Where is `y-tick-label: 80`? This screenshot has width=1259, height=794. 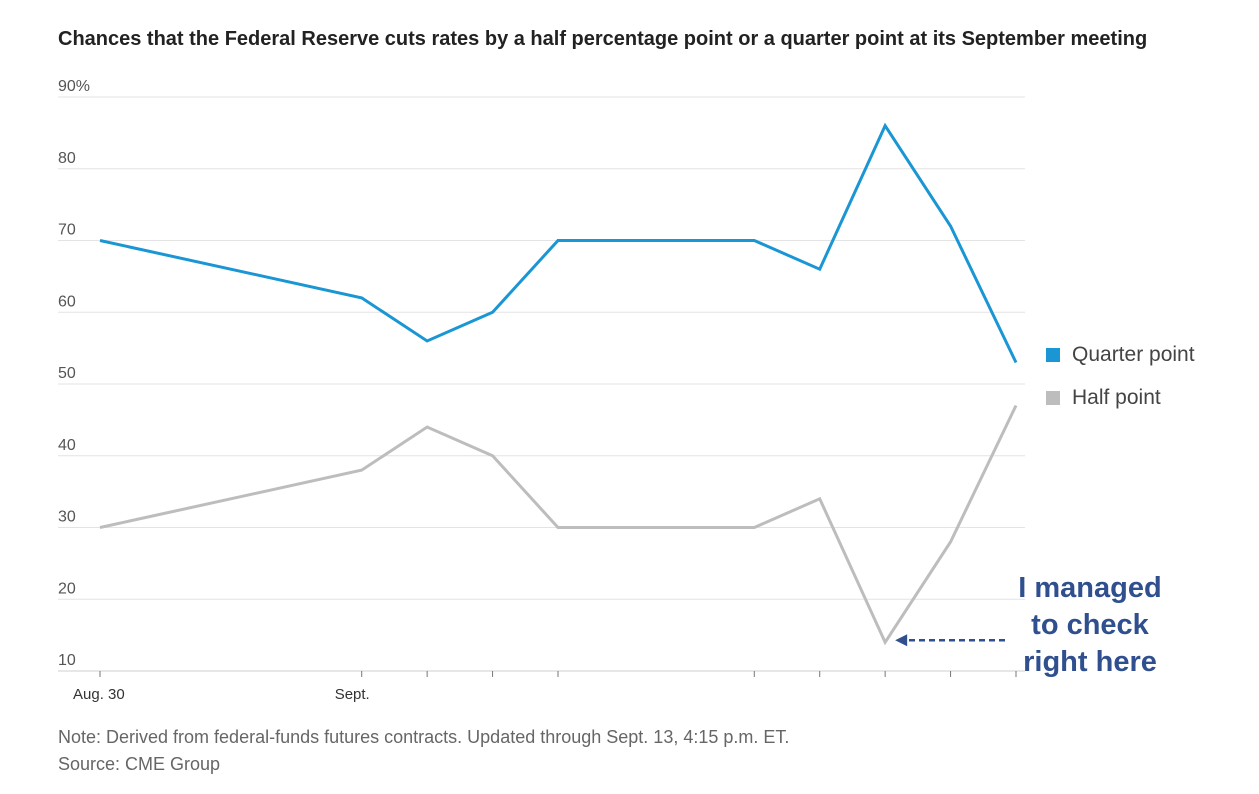 y-tick-label: 80 is located at coordinates (67, 158).